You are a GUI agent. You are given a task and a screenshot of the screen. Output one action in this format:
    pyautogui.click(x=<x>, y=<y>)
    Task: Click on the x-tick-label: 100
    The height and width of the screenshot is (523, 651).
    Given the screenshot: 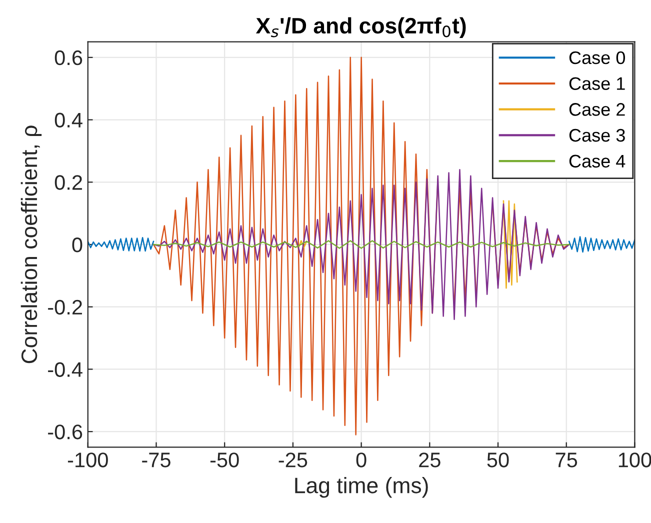 What is the action you would take?
    pyautogui.click(x=634, y=460)
    